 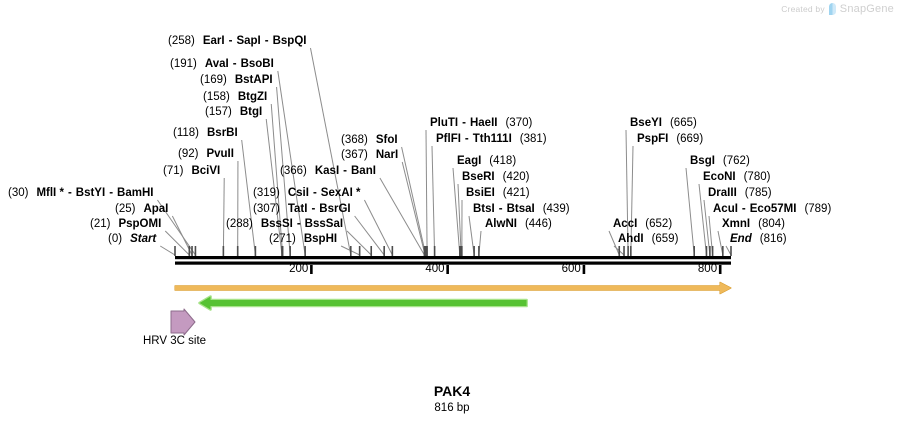 What do you see at coordinates (736, 224) in the screenshot?
I see `enzyme-name: XmnI` at bounding box center [736, 224].